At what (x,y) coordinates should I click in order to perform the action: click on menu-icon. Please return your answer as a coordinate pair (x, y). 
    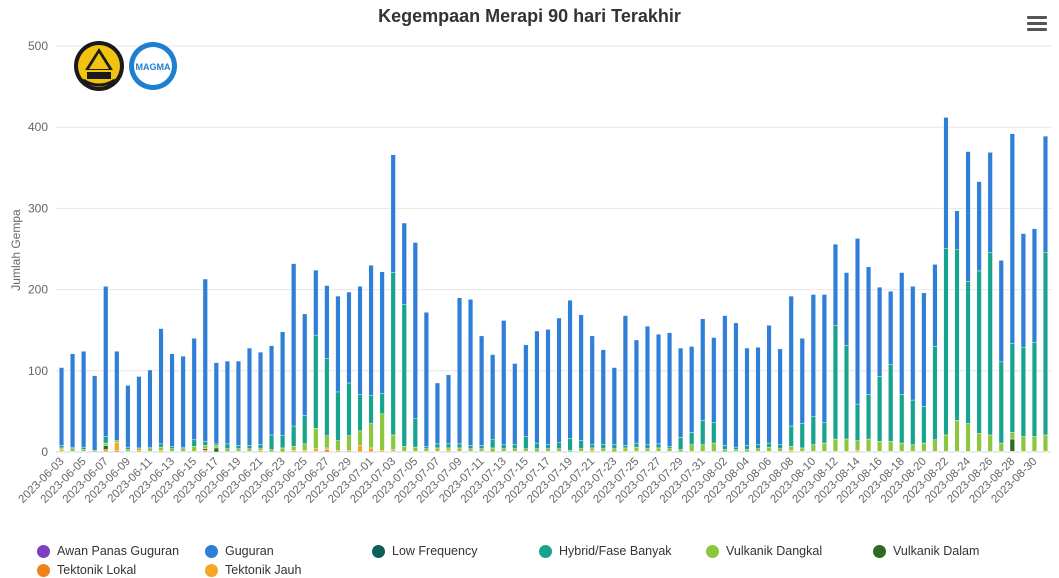
    Looking at the image, I should click on (1037, 24).